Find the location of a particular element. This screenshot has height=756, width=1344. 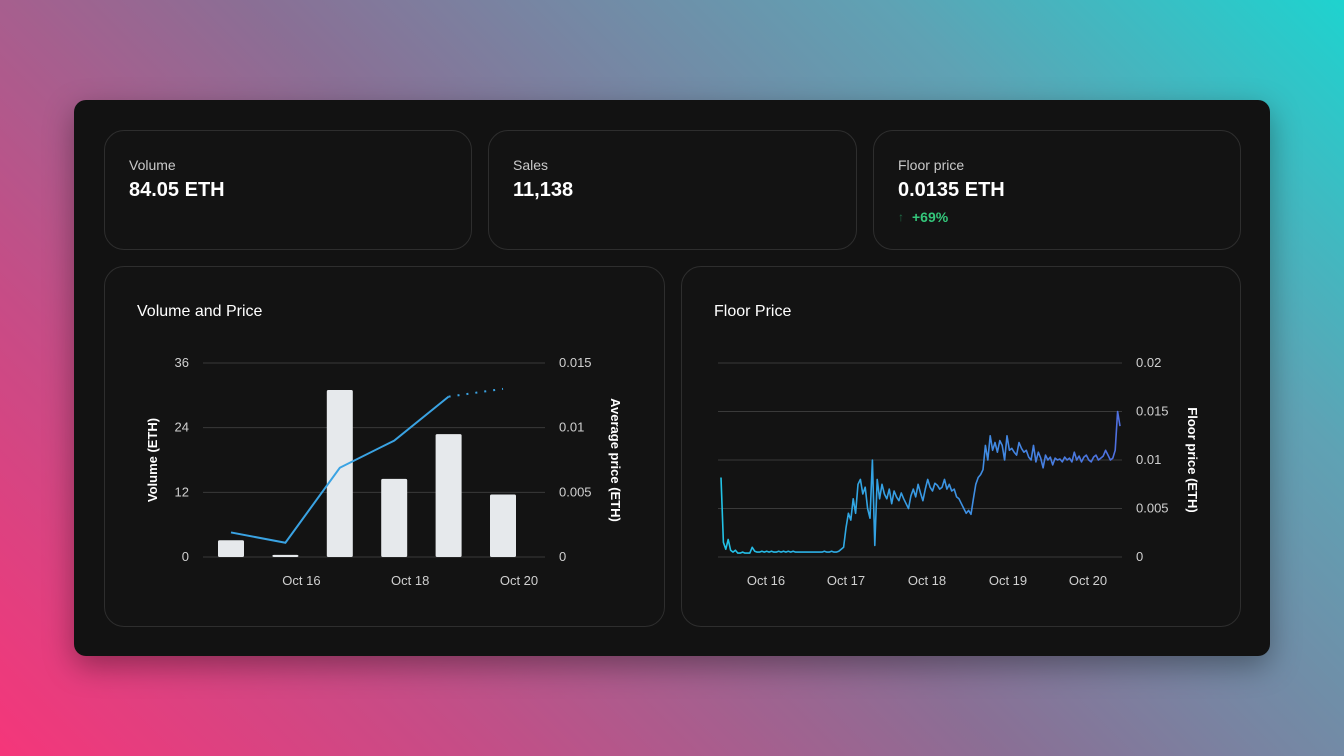

floor-price-change: ↑ +69% is located at coordinates (923, 217).